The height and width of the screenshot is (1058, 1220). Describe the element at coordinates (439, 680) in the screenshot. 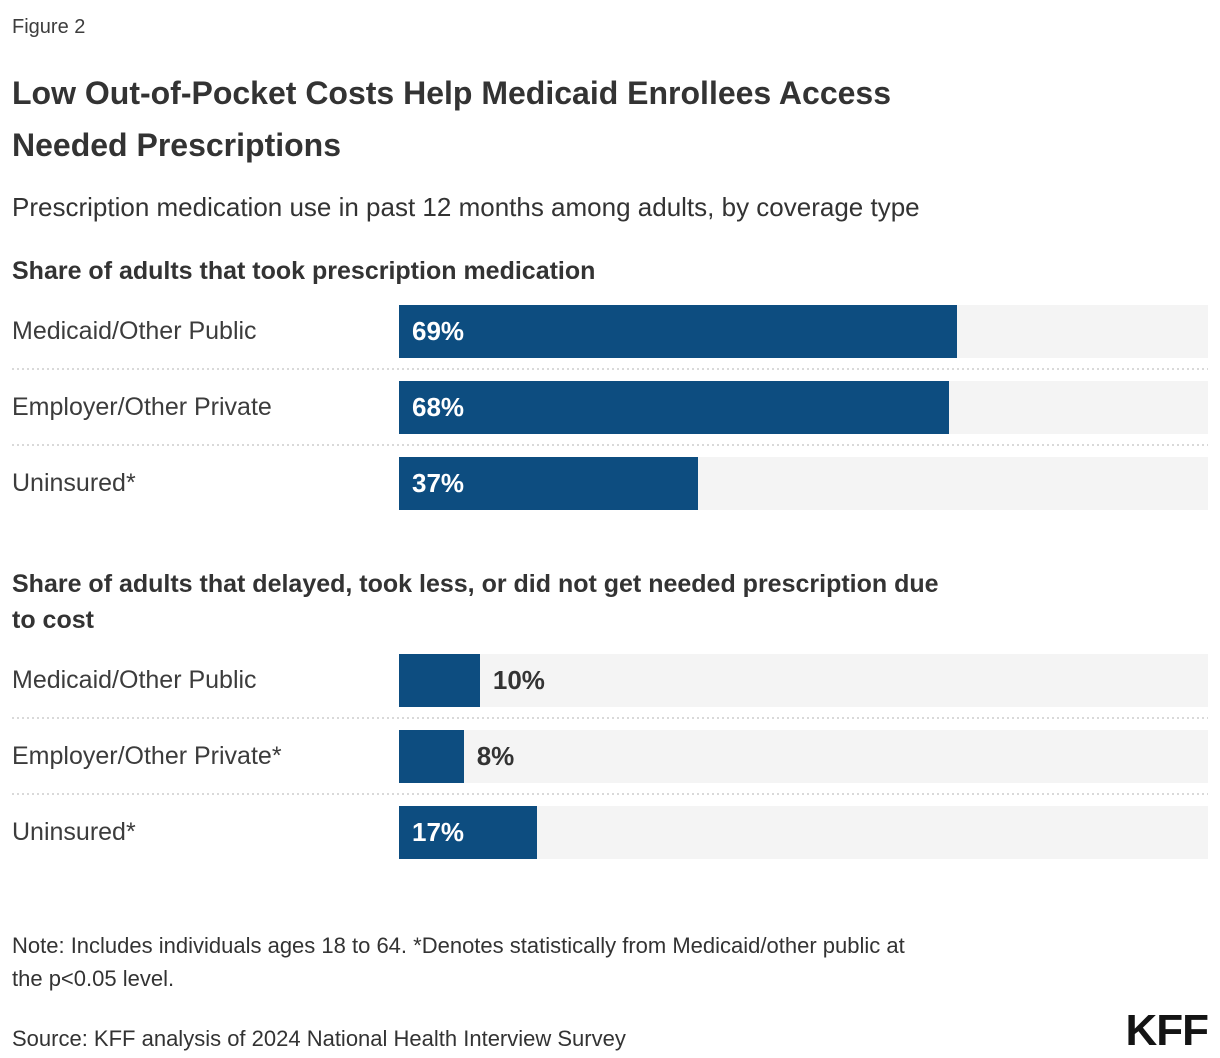

I see `bar-medicaid-public` at that location.